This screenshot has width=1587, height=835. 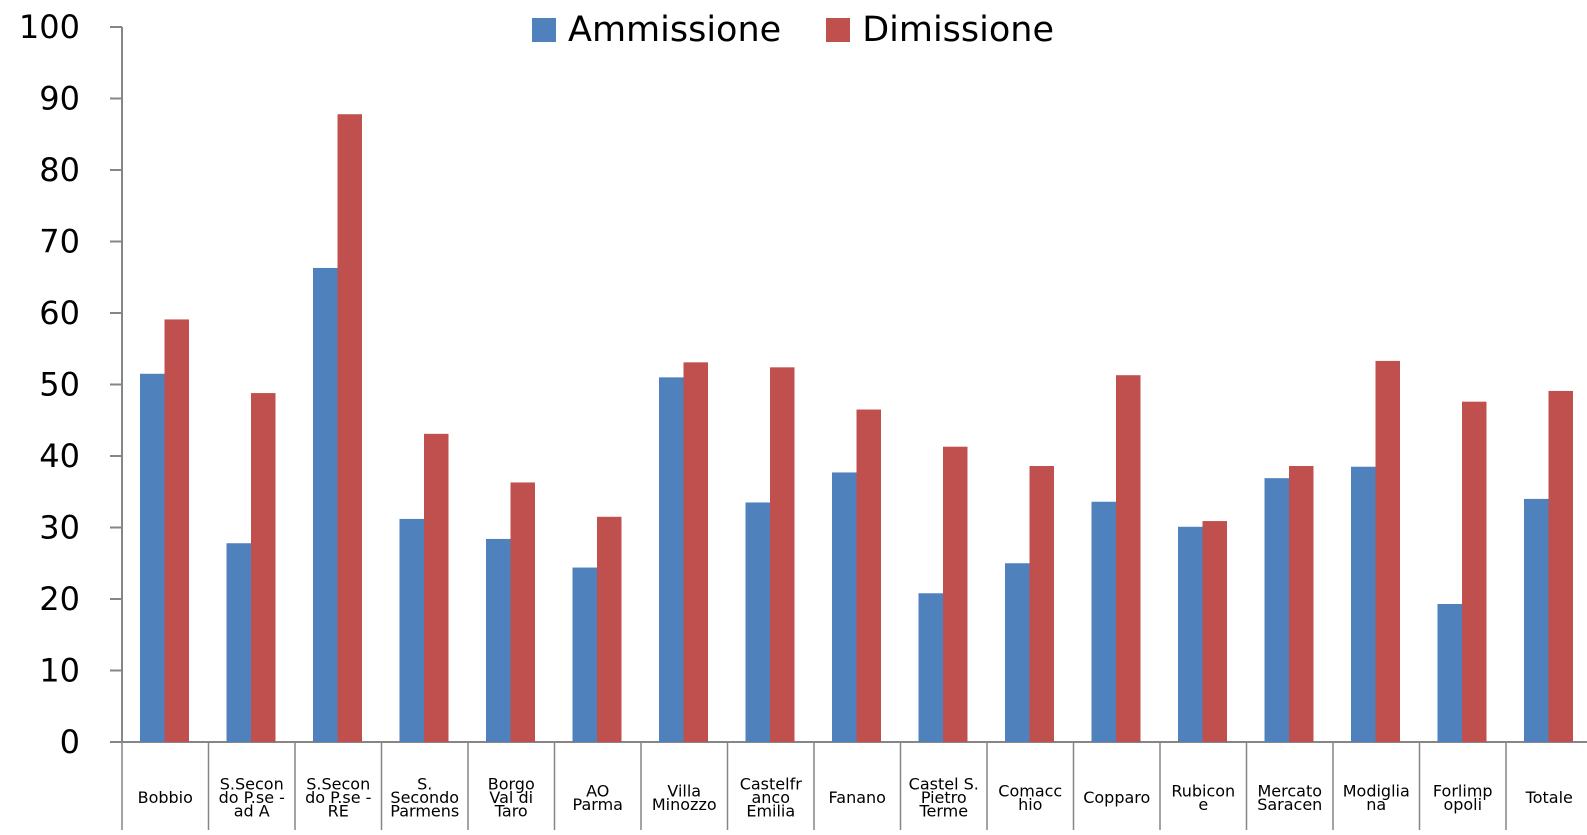 What do you see at coordinates (49, 27) in the screenshot?
I see `y-tick-label: 100` at bounding box center [49, 27].